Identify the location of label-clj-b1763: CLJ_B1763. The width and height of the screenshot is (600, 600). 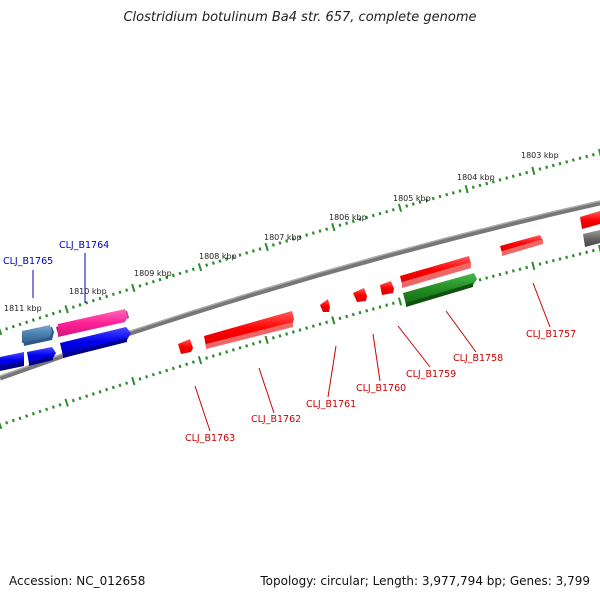
(210, 438).